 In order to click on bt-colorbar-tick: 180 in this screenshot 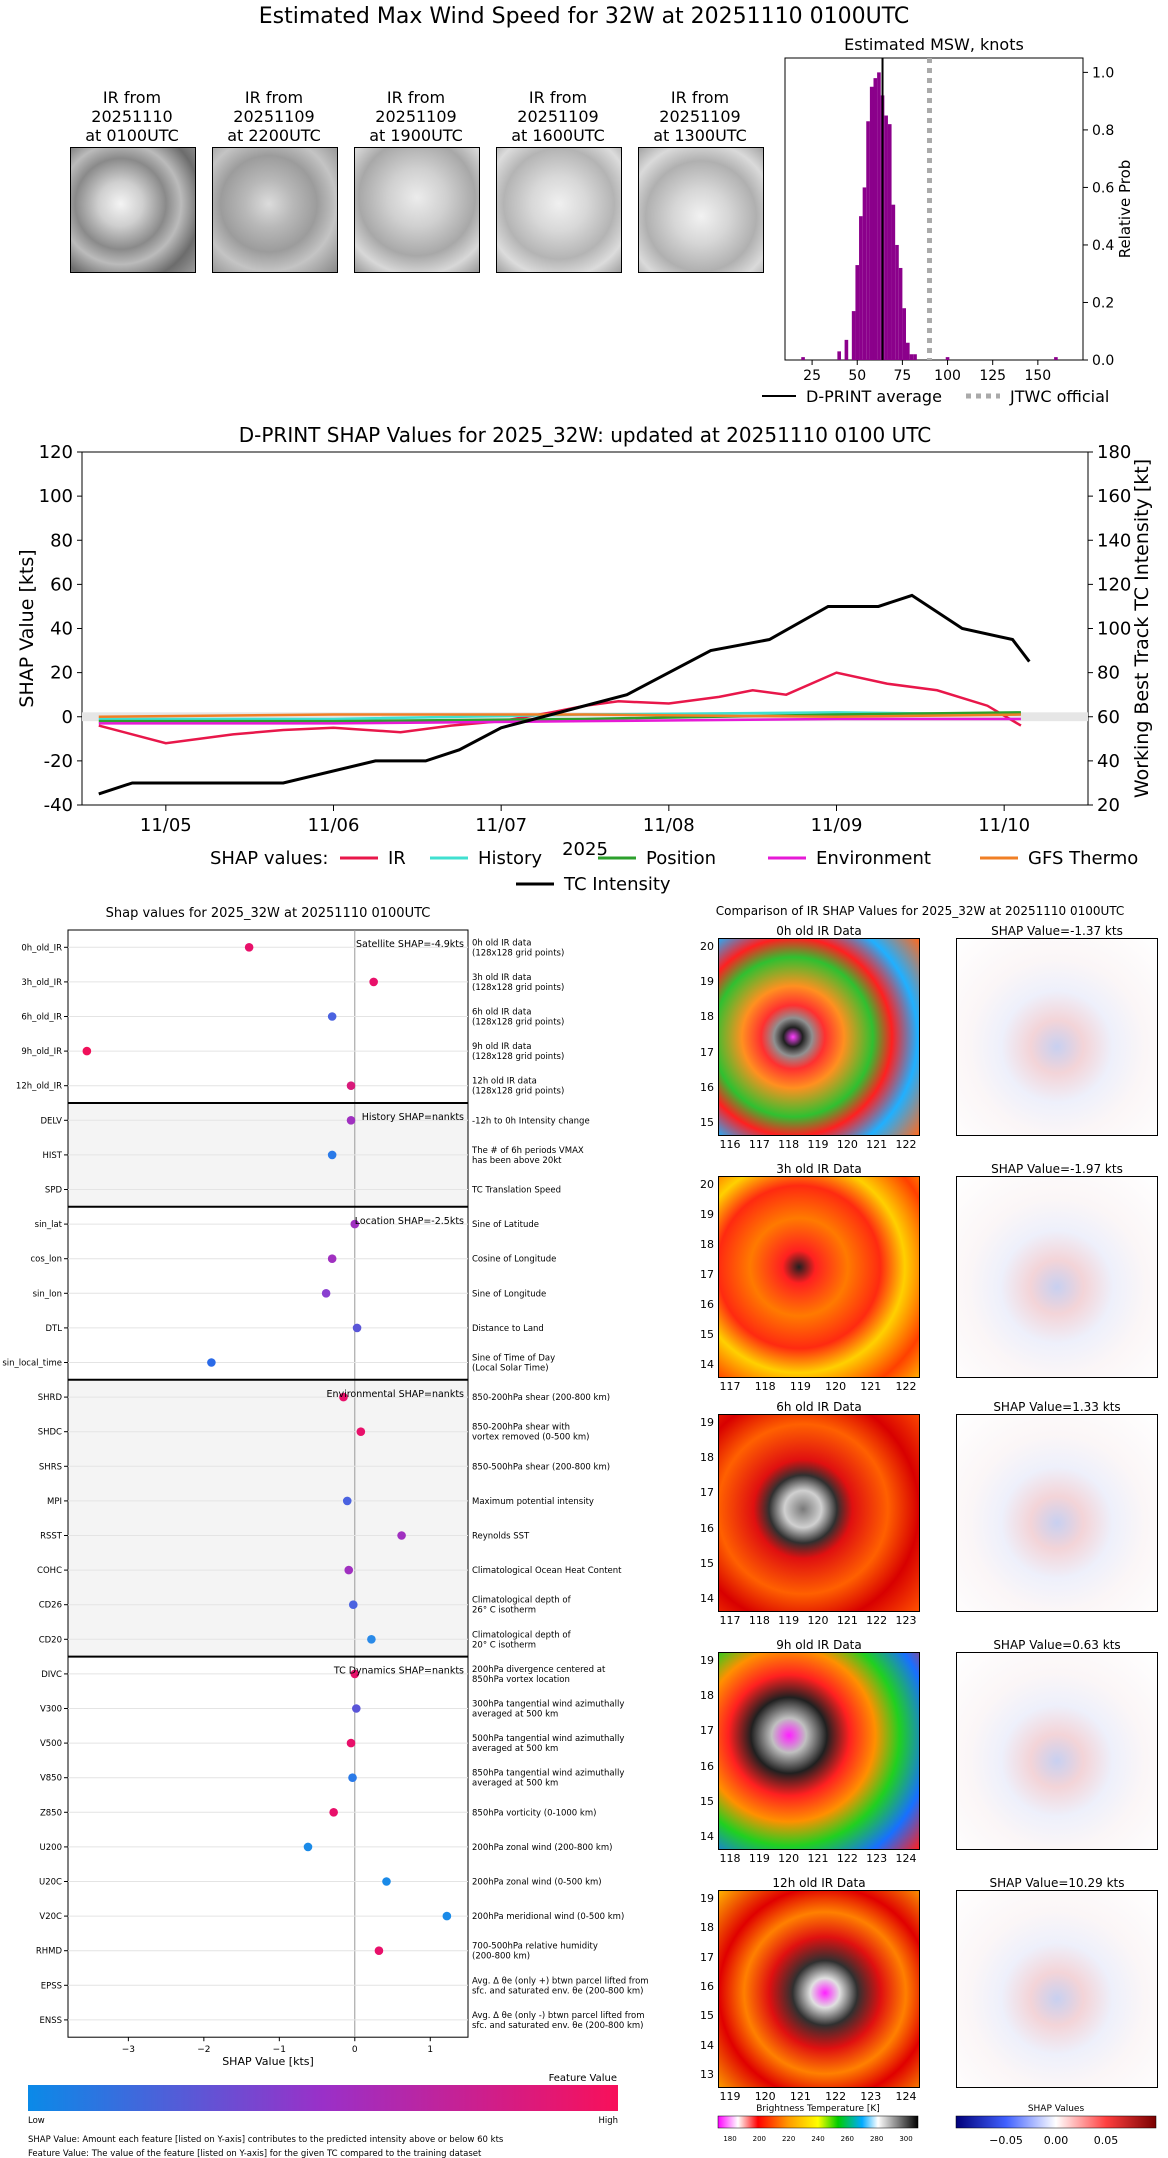, I will do `click(729, 2139)`.